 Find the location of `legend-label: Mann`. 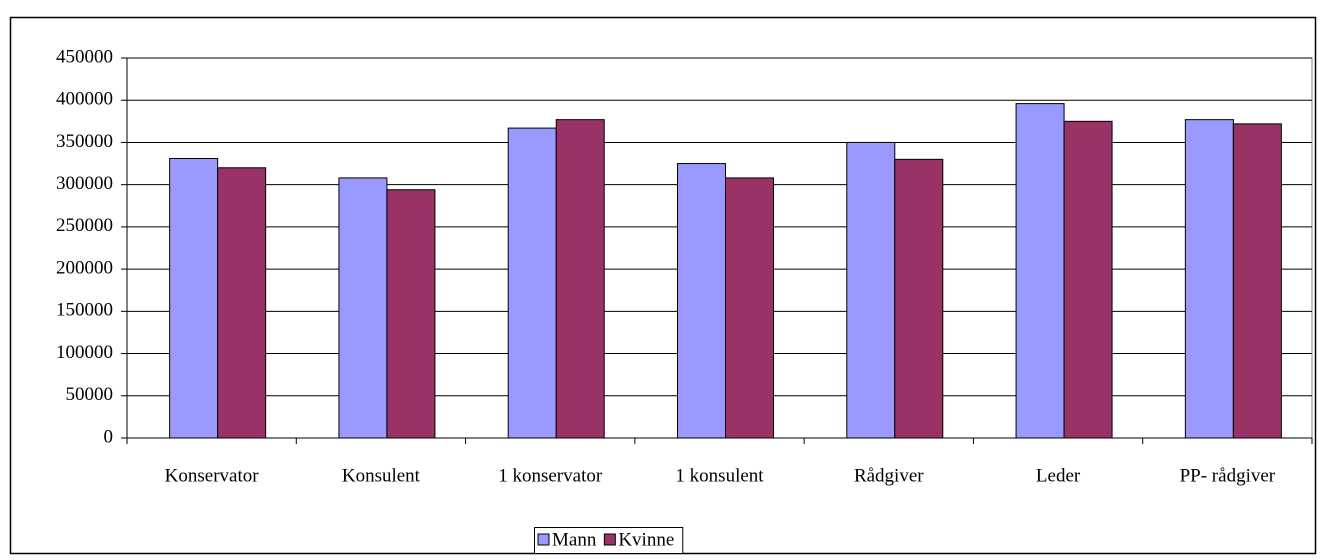

legend-label: Mann is located at coordinates (574, 539).